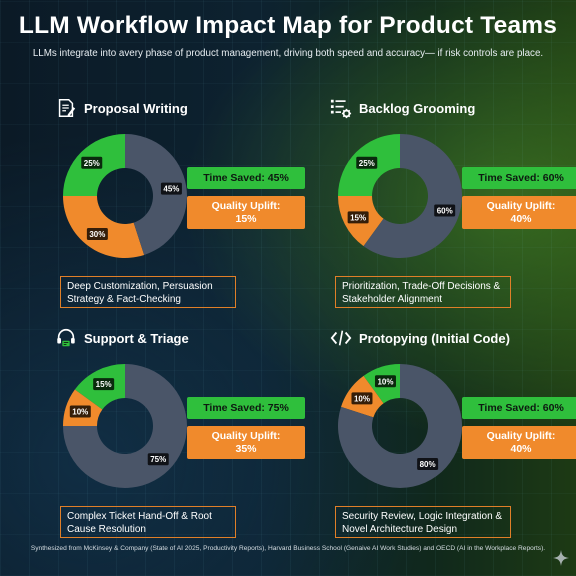 This screenshot has width=576, height=576. I want to click on panel-header: Support & Triage, so click(122, 338).